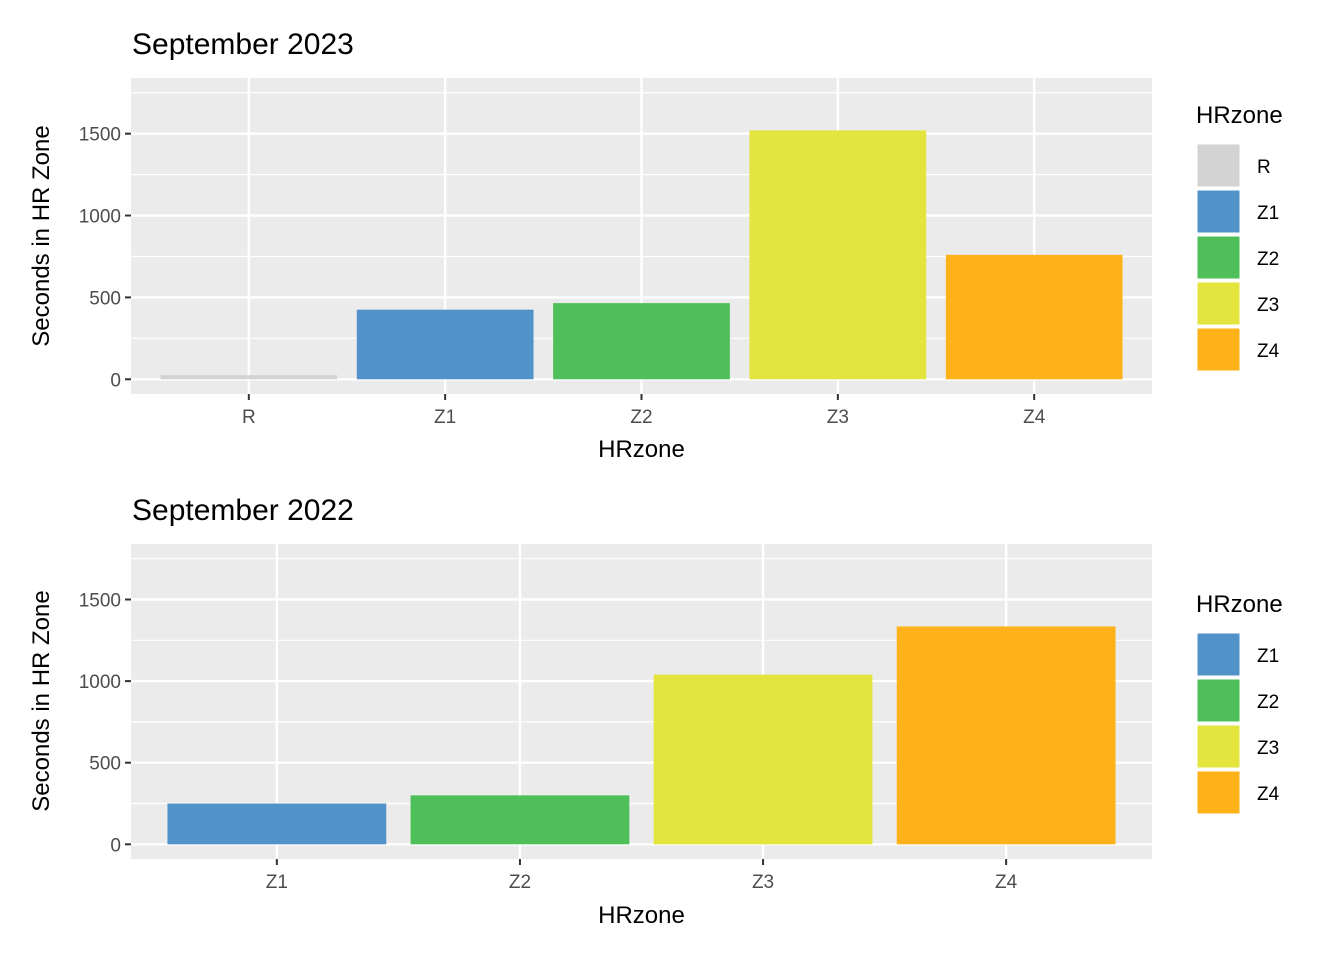 The image size is (1344, 960). I want to click on legend-keys: R Z1 Z2 Z3 Z4, so click(1238, 257).